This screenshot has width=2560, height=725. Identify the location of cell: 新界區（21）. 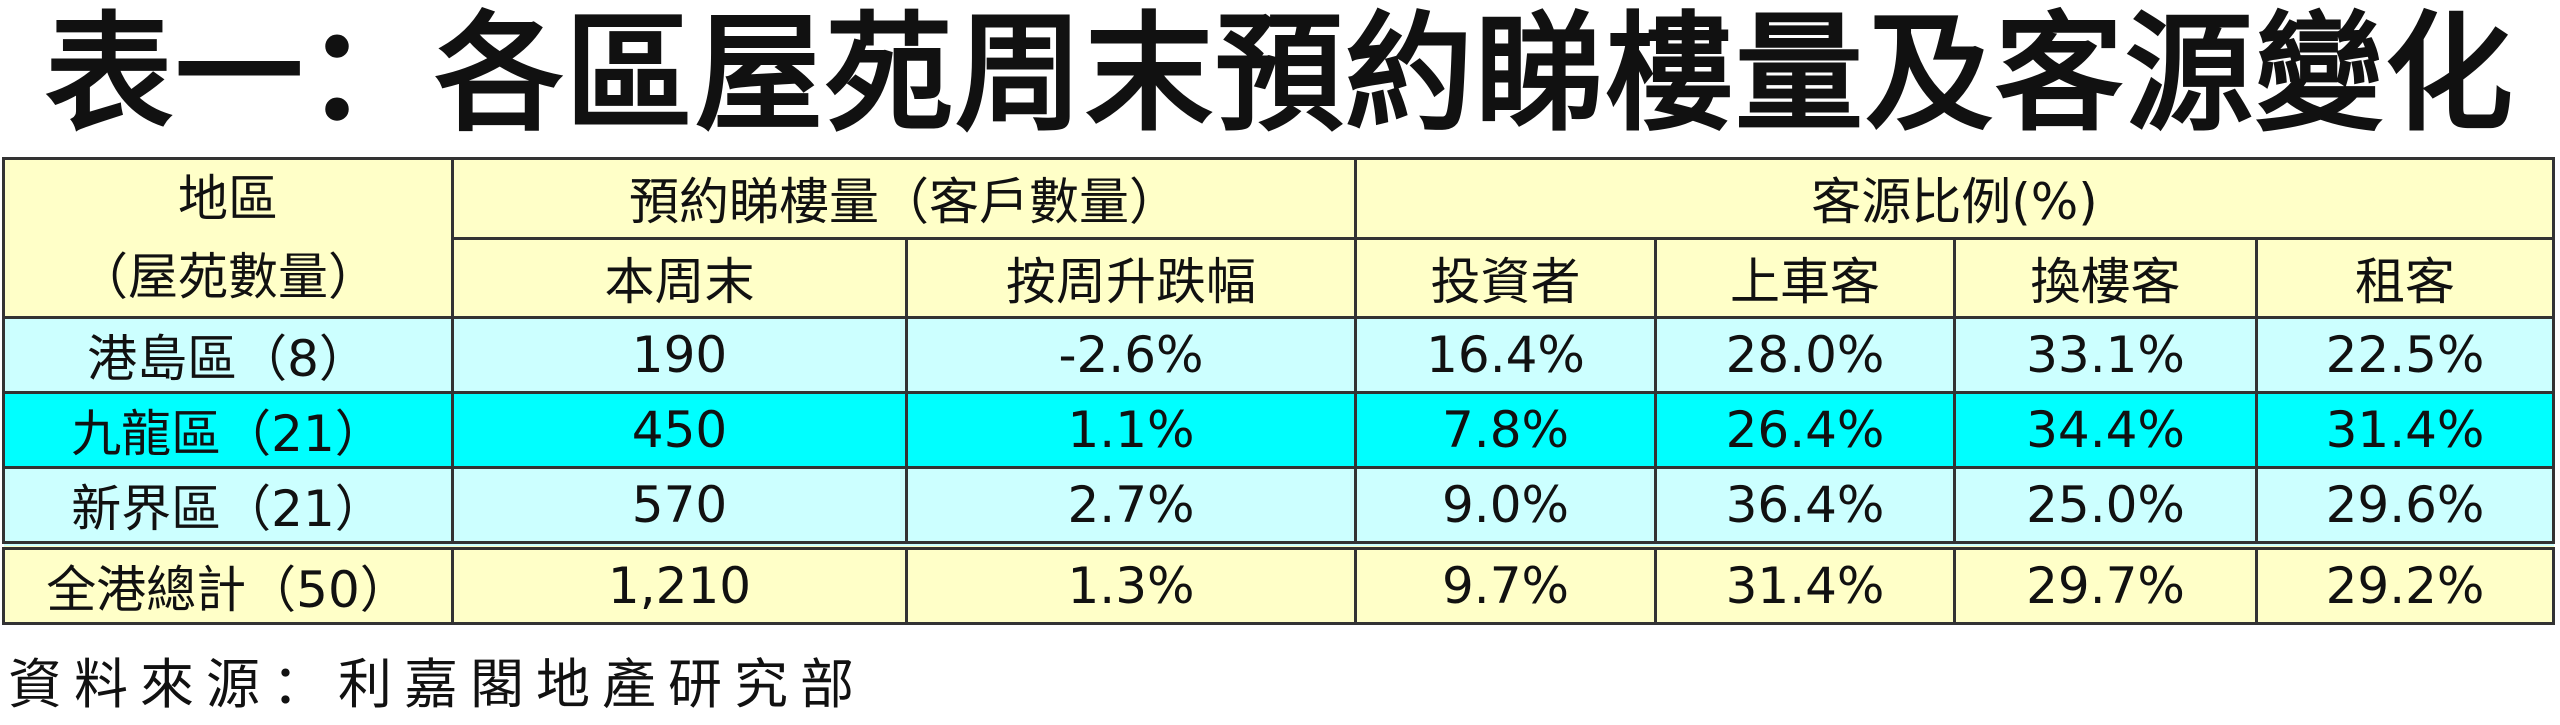
(228, 506).